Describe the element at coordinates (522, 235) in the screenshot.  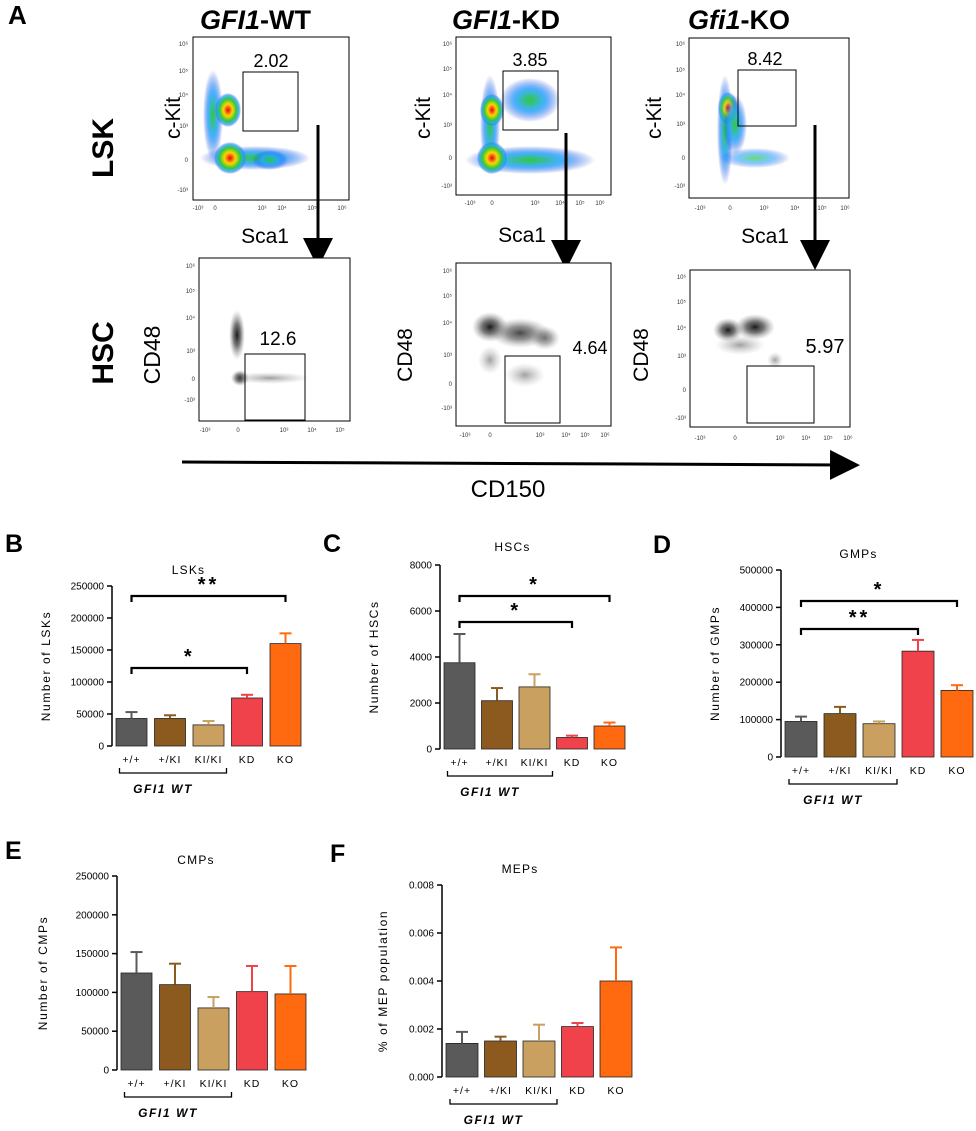
I see `lsk-xlabel-kd: Sca1` at that location.